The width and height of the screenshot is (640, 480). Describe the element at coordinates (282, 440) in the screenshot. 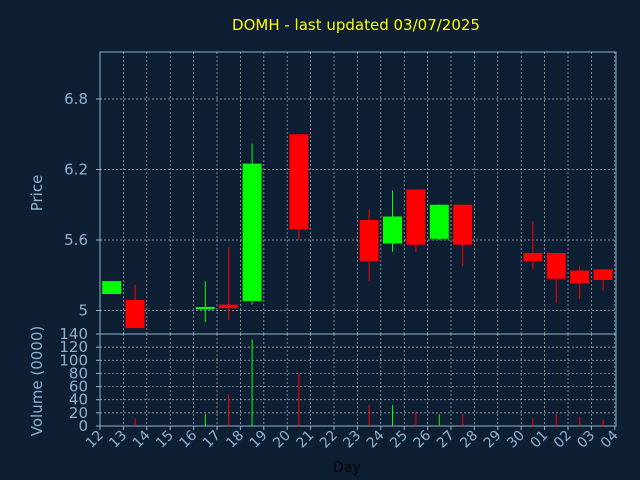

I see `x-tick-label: 20` at that location.